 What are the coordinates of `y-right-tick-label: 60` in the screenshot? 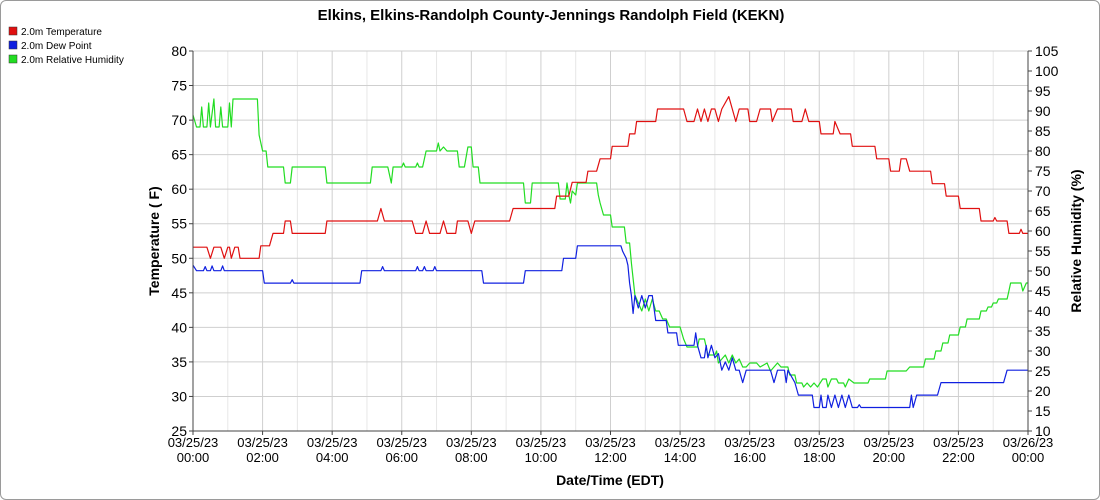 It's located at (1043, 231).